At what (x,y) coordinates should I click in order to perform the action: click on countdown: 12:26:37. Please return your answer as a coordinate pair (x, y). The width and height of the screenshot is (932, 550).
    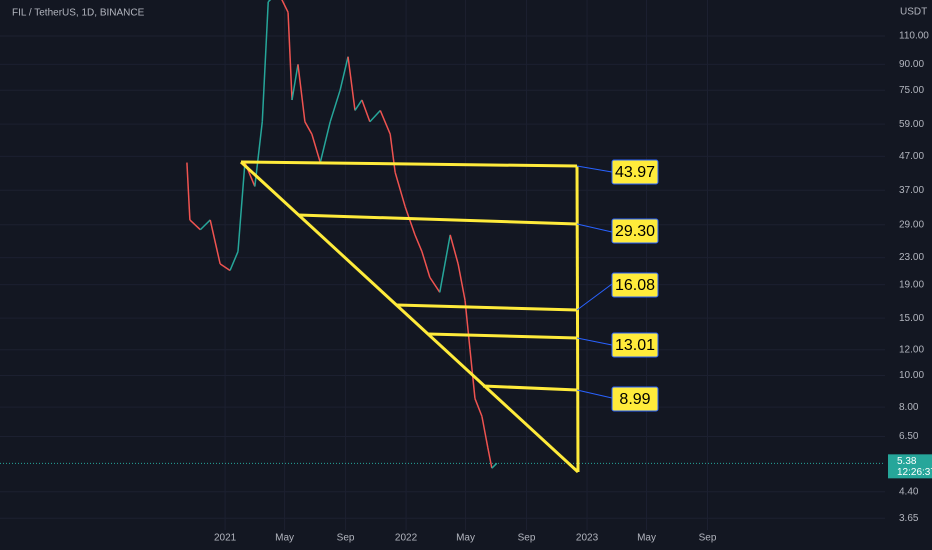
    Looking at the image, I should click on (914, 472).